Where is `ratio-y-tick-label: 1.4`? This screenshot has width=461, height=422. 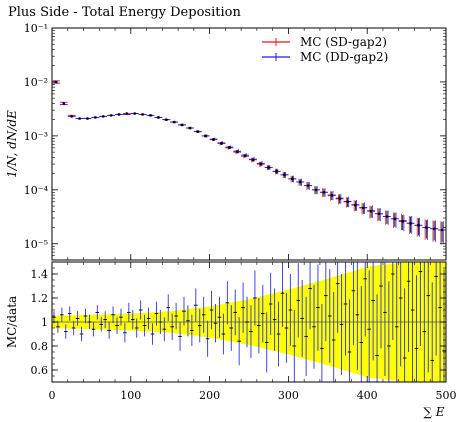 ratio-y-tick-label: 1.4 is located at coordinates (40, 274).